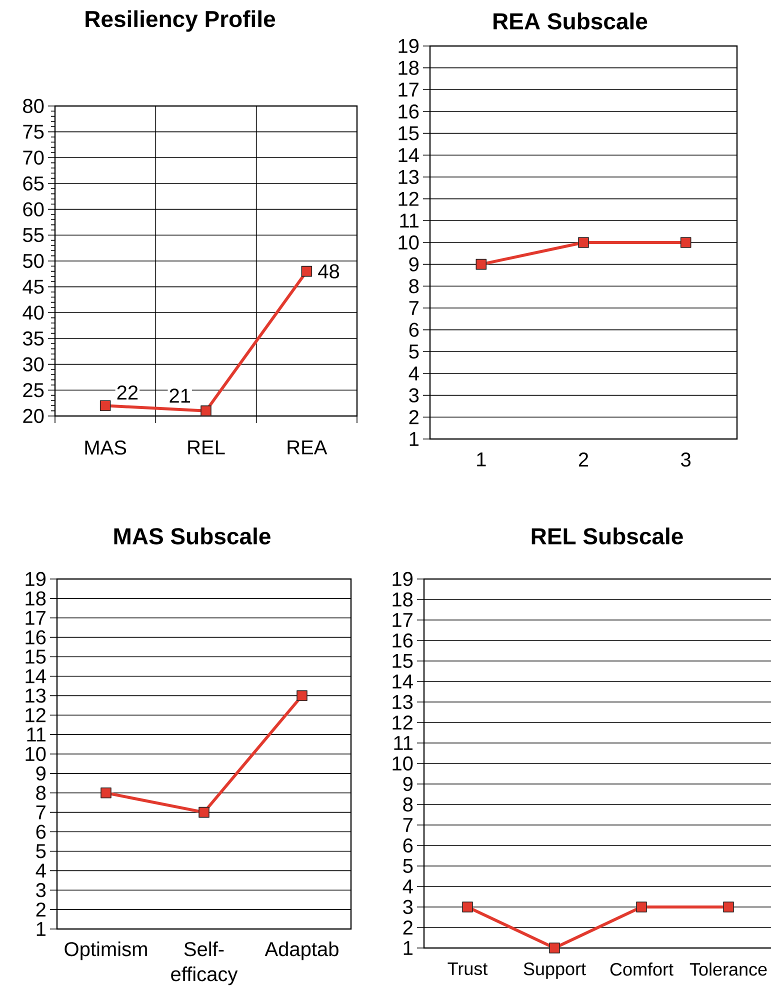  Describe the element at coordinates (105, 447) in the screenshot. I see `x-tick-label: MAS` at that location.